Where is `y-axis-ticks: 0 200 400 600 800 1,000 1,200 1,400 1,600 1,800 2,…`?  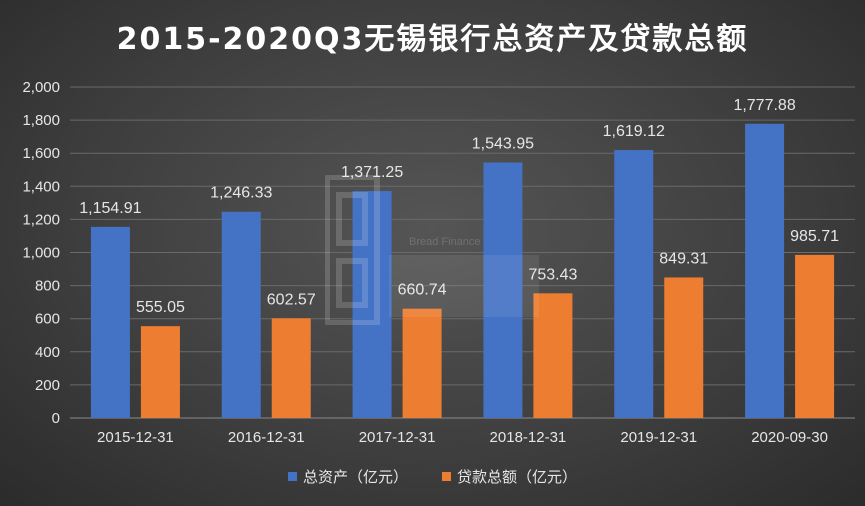 y-axis-ticks: 0 200 400 600 800 1,000 1,200 1,400 1,600 1,800 2,… is located at coordinates (41, 253).